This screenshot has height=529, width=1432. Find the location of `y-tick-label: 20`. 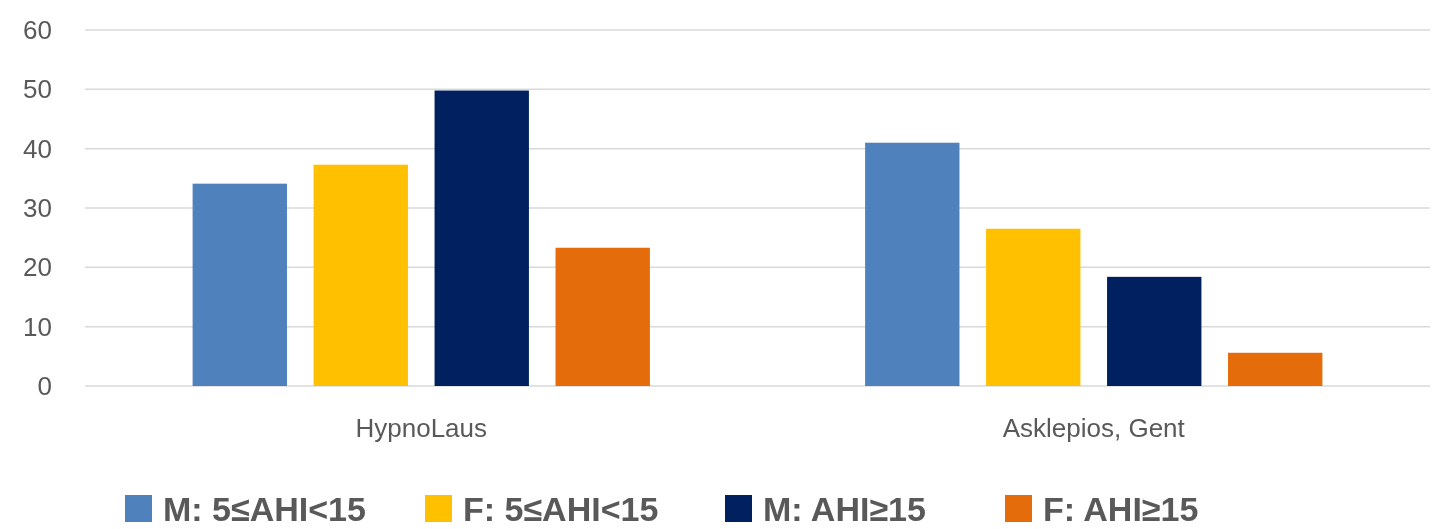

y-tick-label: 20 is located at coordinates (37, 267).